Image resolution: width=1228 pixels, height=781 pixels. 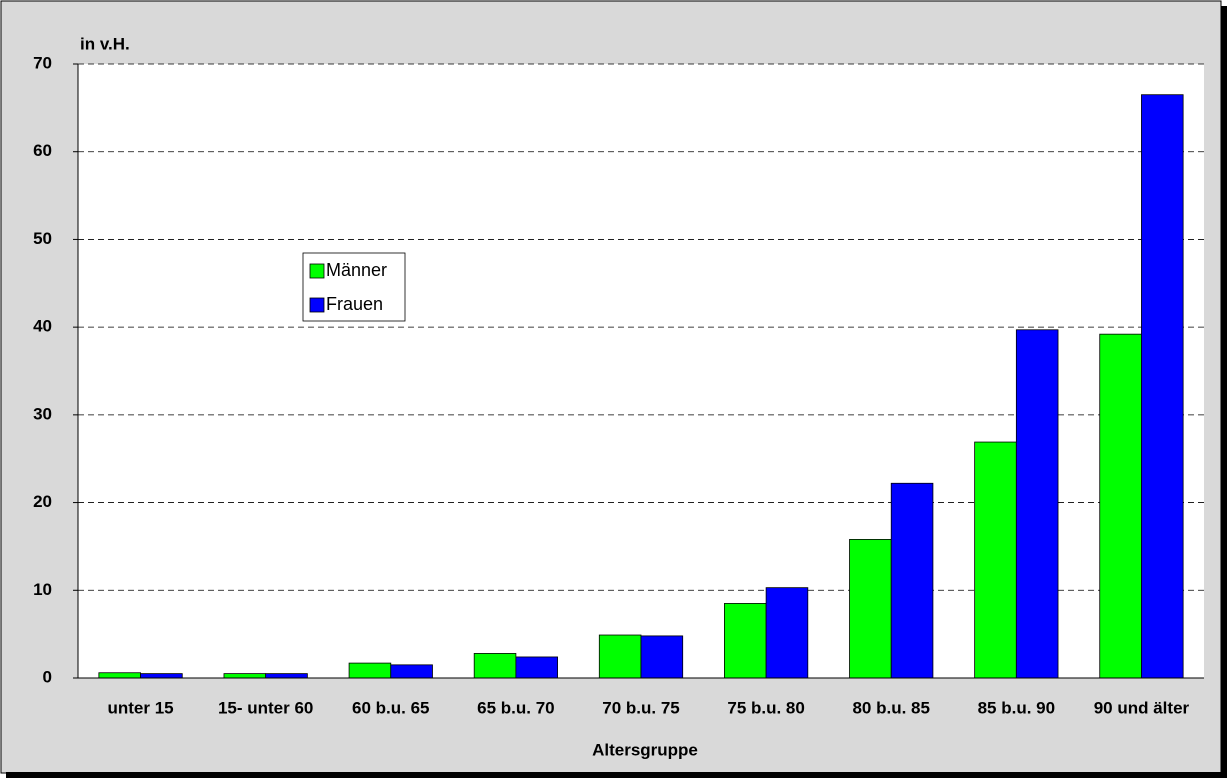 I want to click on x-tick-label: 80 b.u. 85, so click(x=890, y=707).